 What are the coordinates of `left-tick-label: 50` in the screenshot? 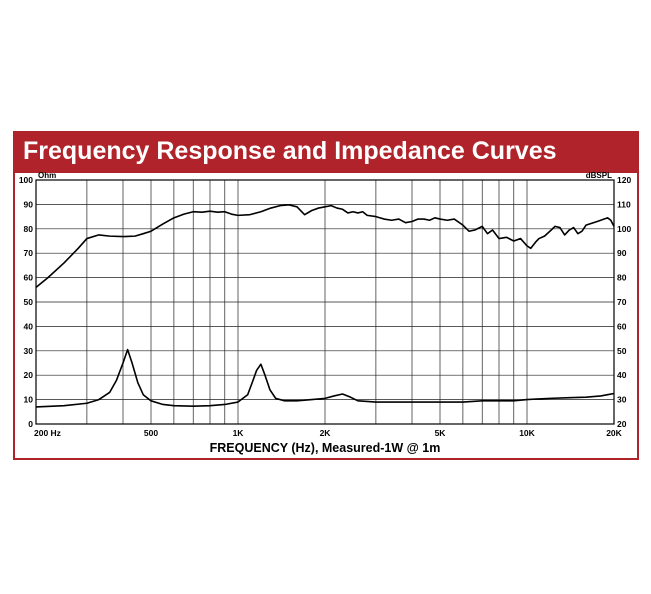 It's located at (29, 302).